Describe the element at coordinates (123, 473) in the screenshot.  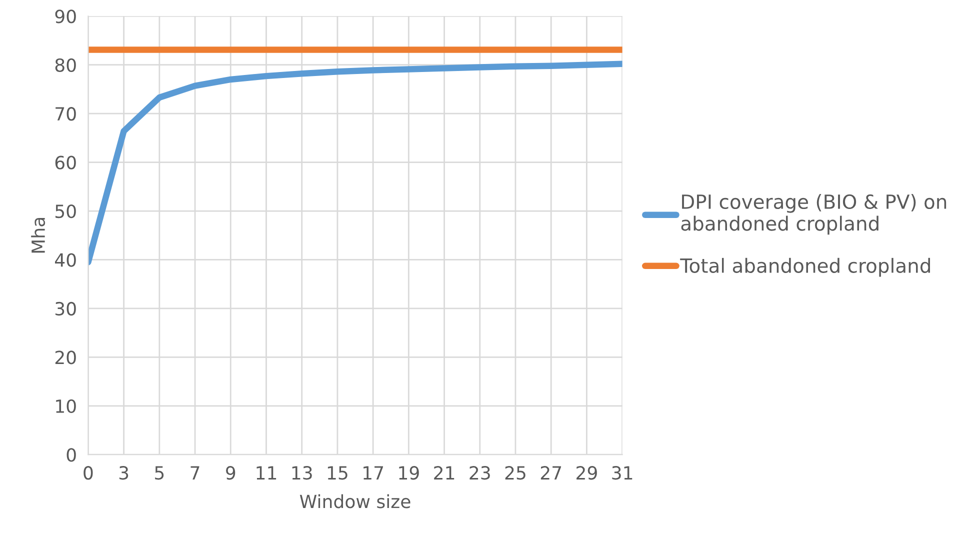
I see `x-tick-label: 3` at that location.